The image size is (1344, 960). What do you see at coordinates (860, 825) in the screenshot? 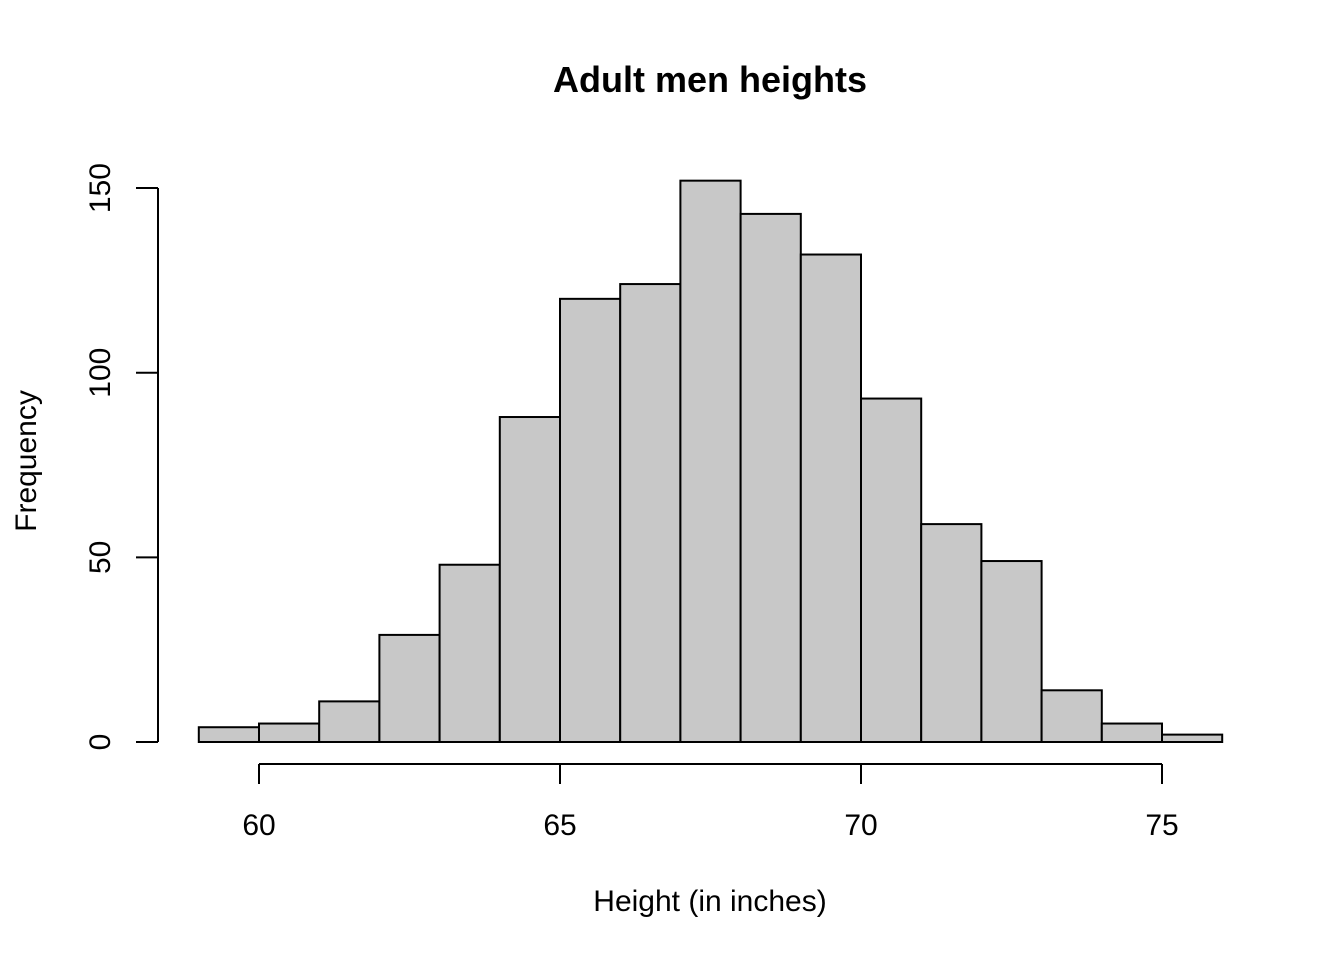
I see `x-tick-label-70: 70` at bounding box center [860, 825].